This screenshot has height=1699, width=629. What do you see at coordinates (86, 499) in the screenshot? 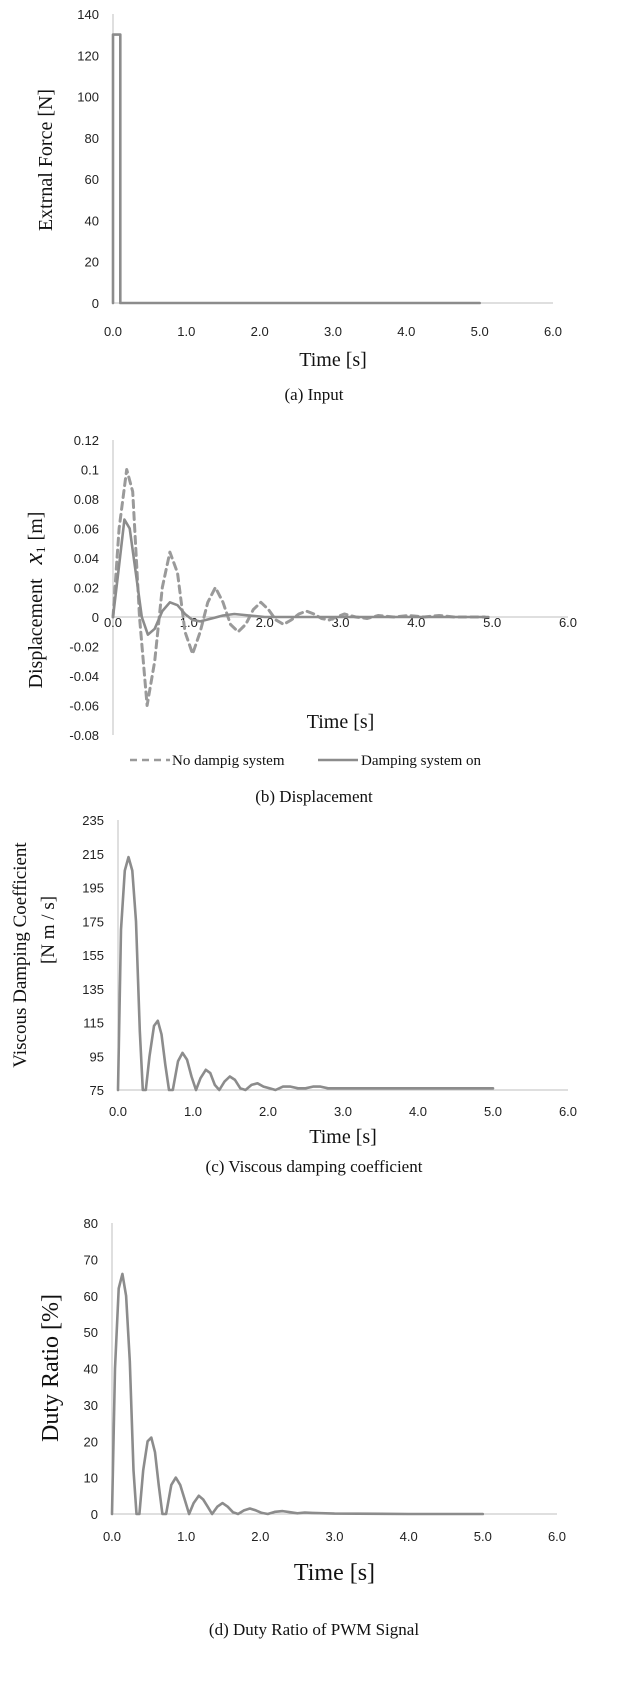
I see `y-tick-label: 0.08` at bounding box center [86, 499].